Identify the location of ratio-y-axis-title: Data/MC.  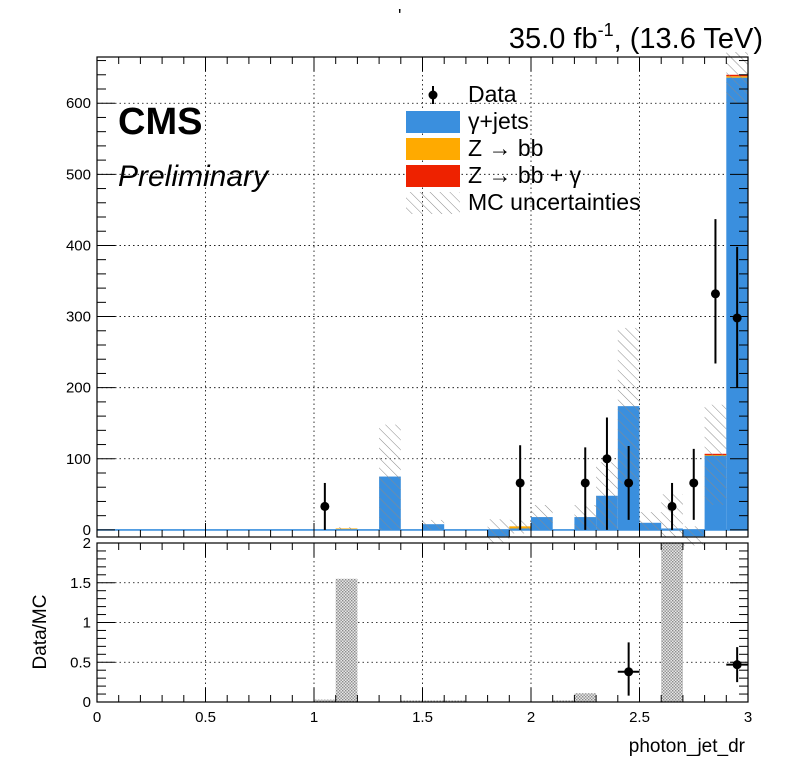
(40, 632).